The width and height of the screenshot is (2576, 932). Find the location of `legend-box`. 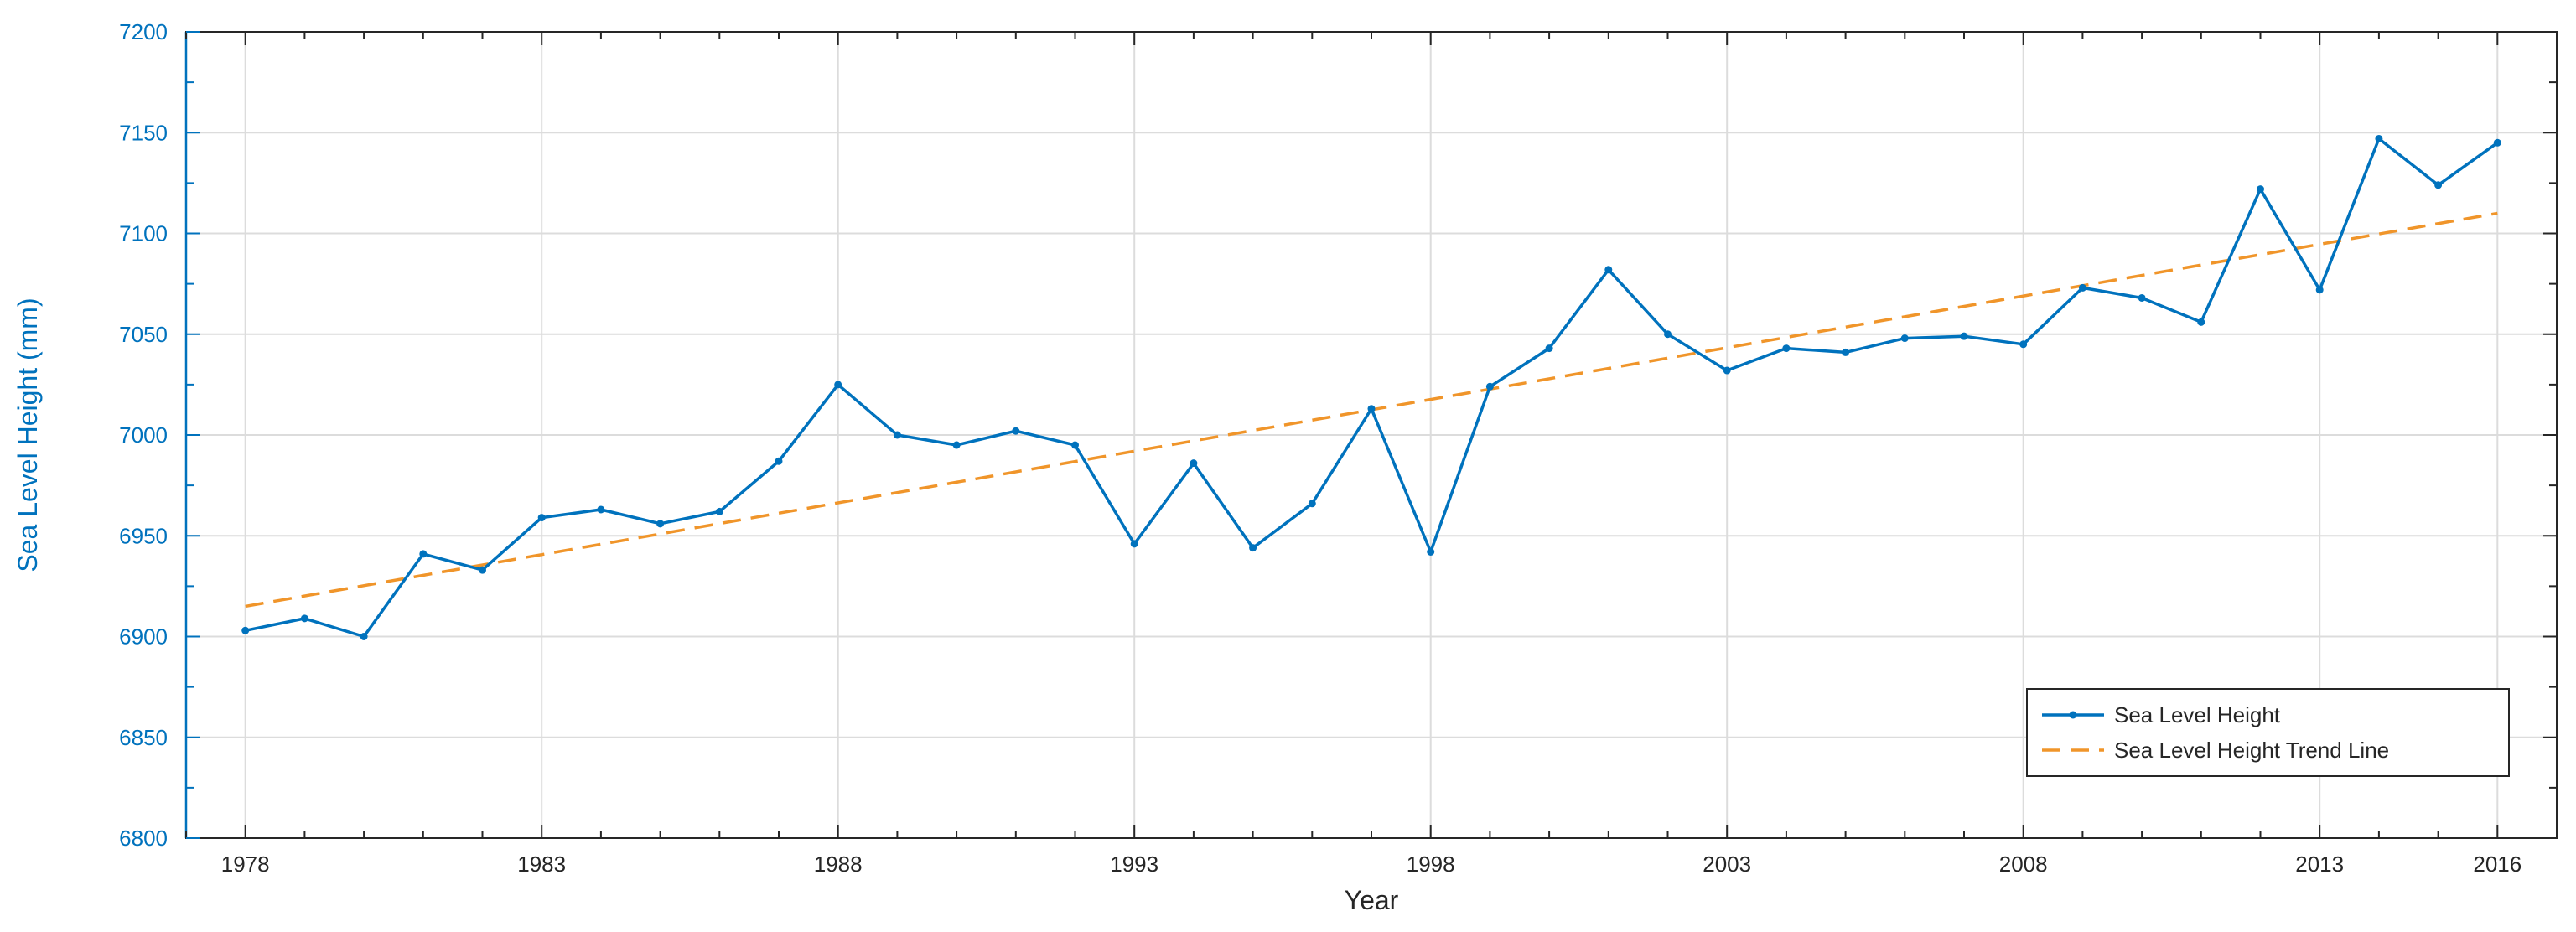

legend-box is located at coordinates (2268, 732).